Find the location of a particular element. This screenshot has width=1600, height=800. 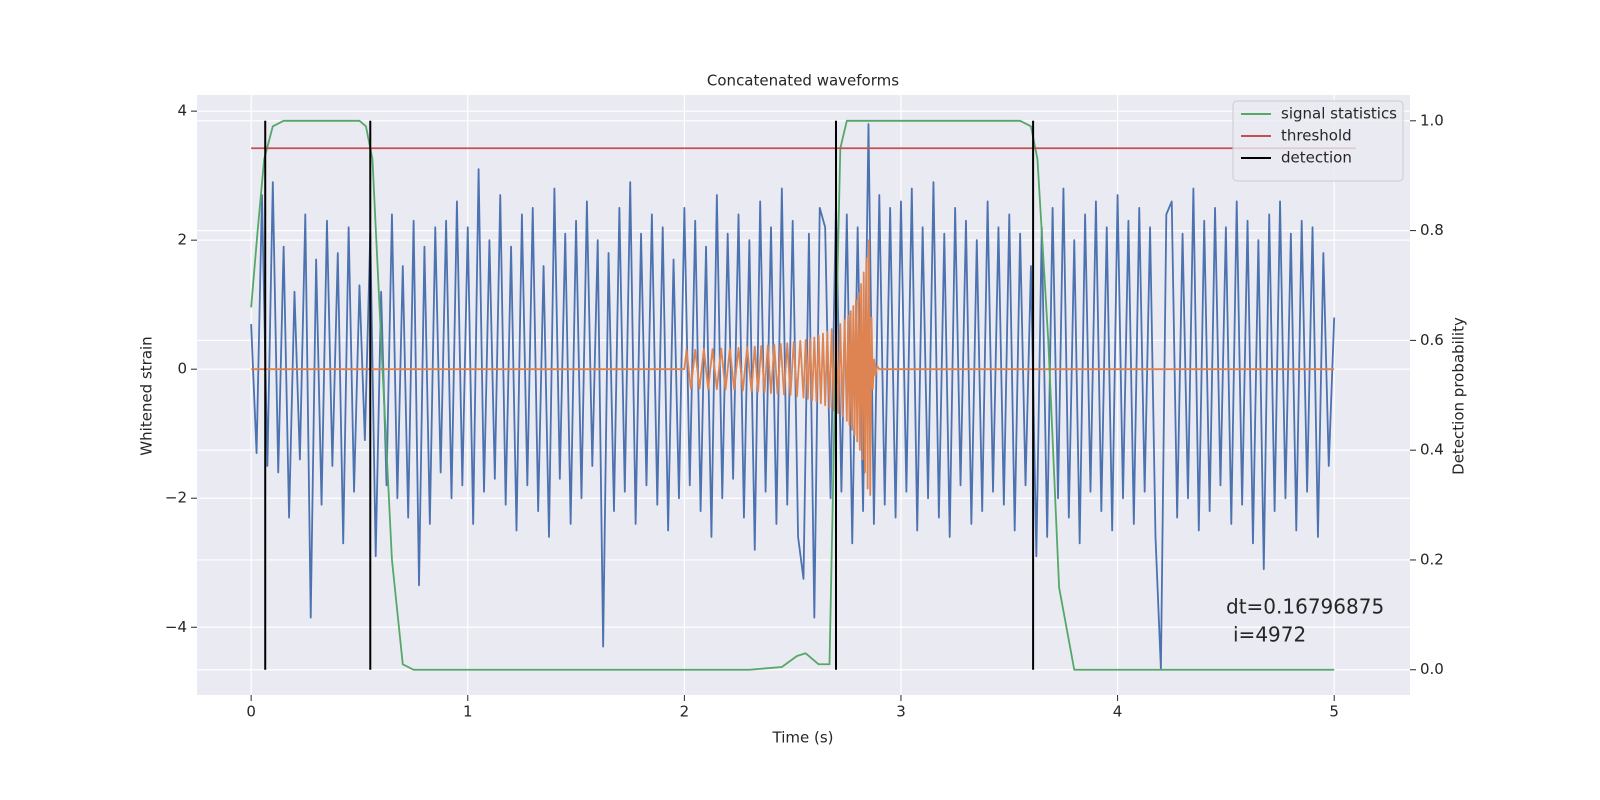

x-tick-label: 4 is located at coordinates (1118, 712).